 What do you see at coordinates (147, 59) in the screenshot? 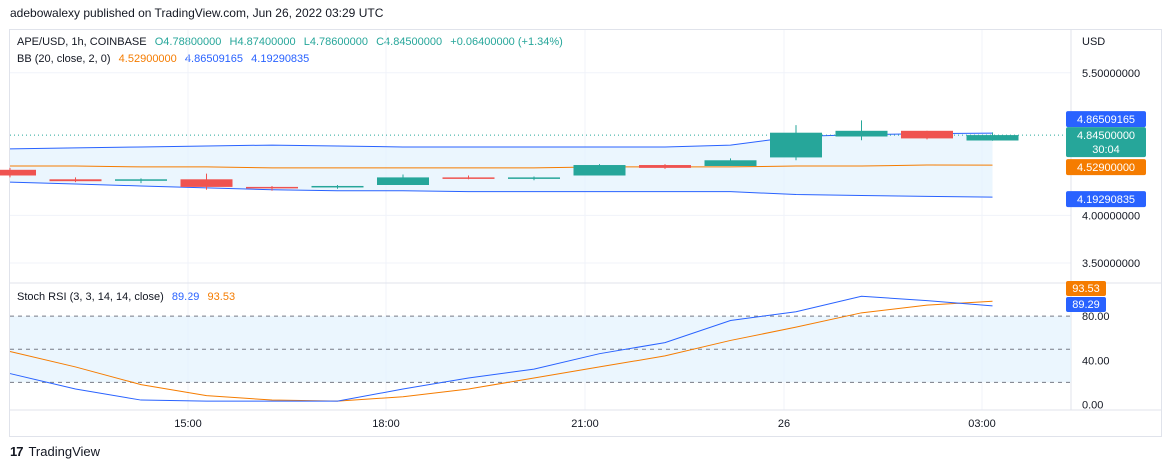
I see `legend-bb-basis: 4.52900000` at bounding box center [147, 59].